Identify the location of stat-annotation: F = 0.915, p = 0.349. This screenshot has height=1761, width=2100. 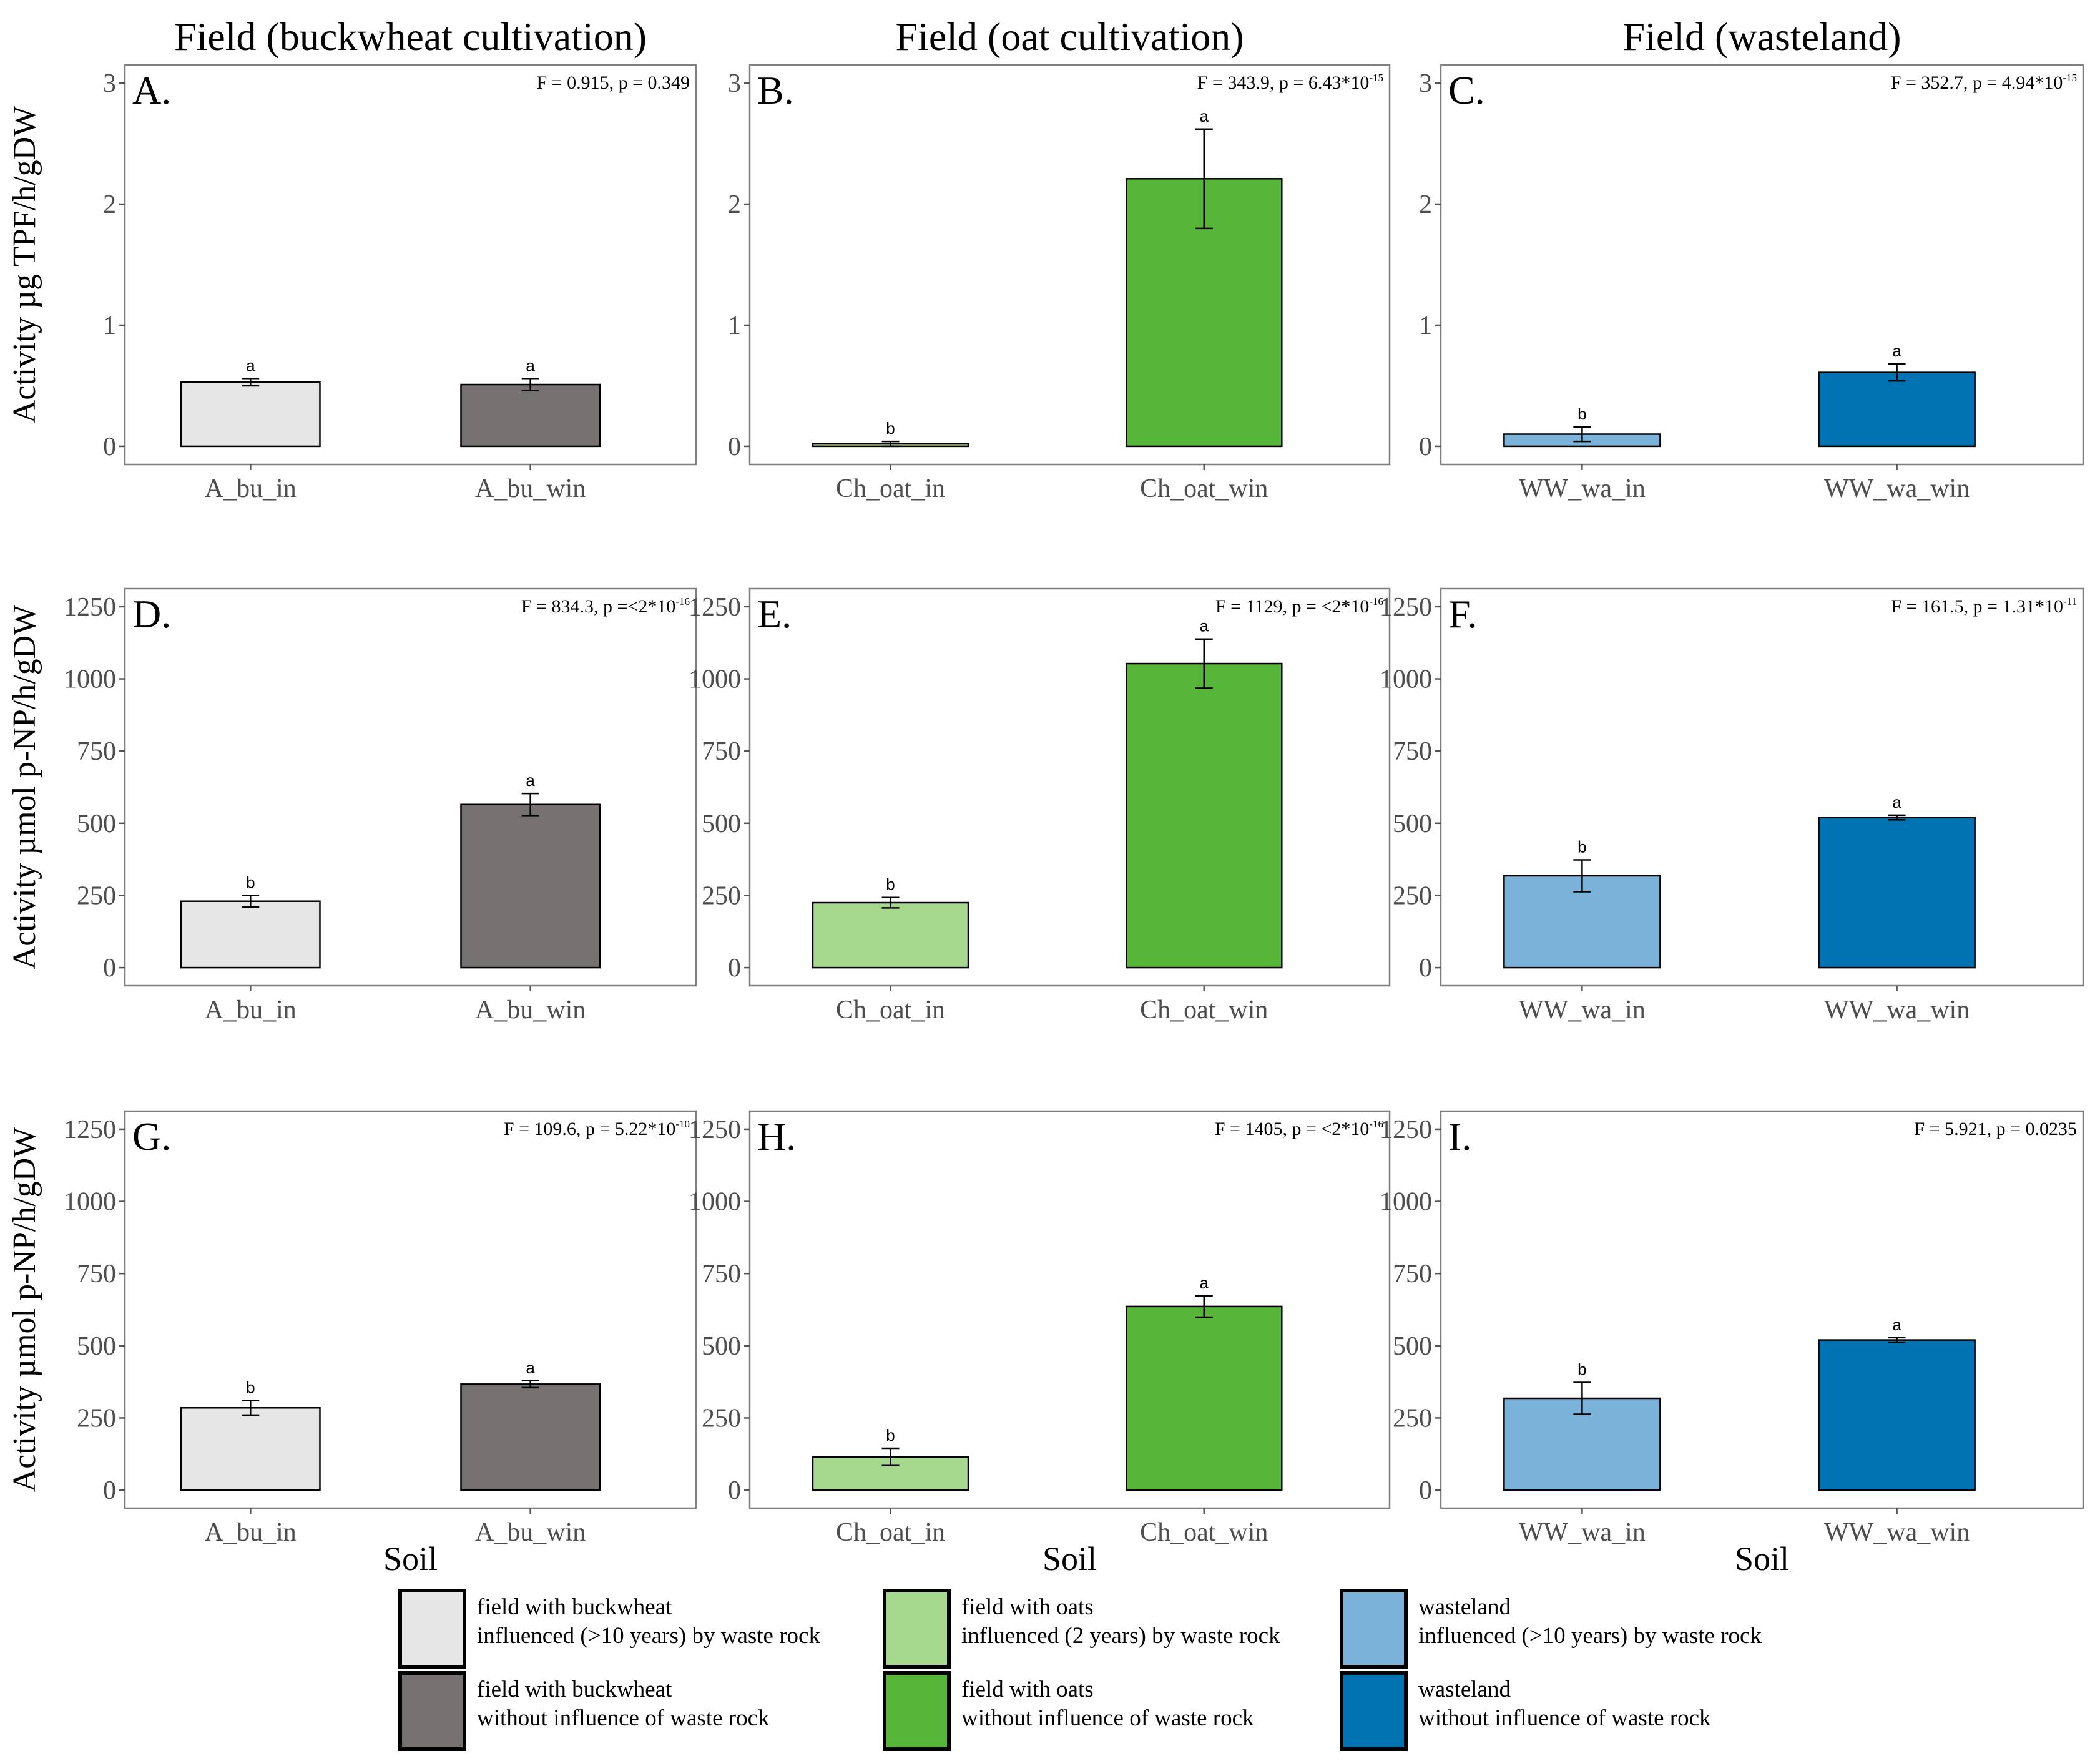
(613, 83).